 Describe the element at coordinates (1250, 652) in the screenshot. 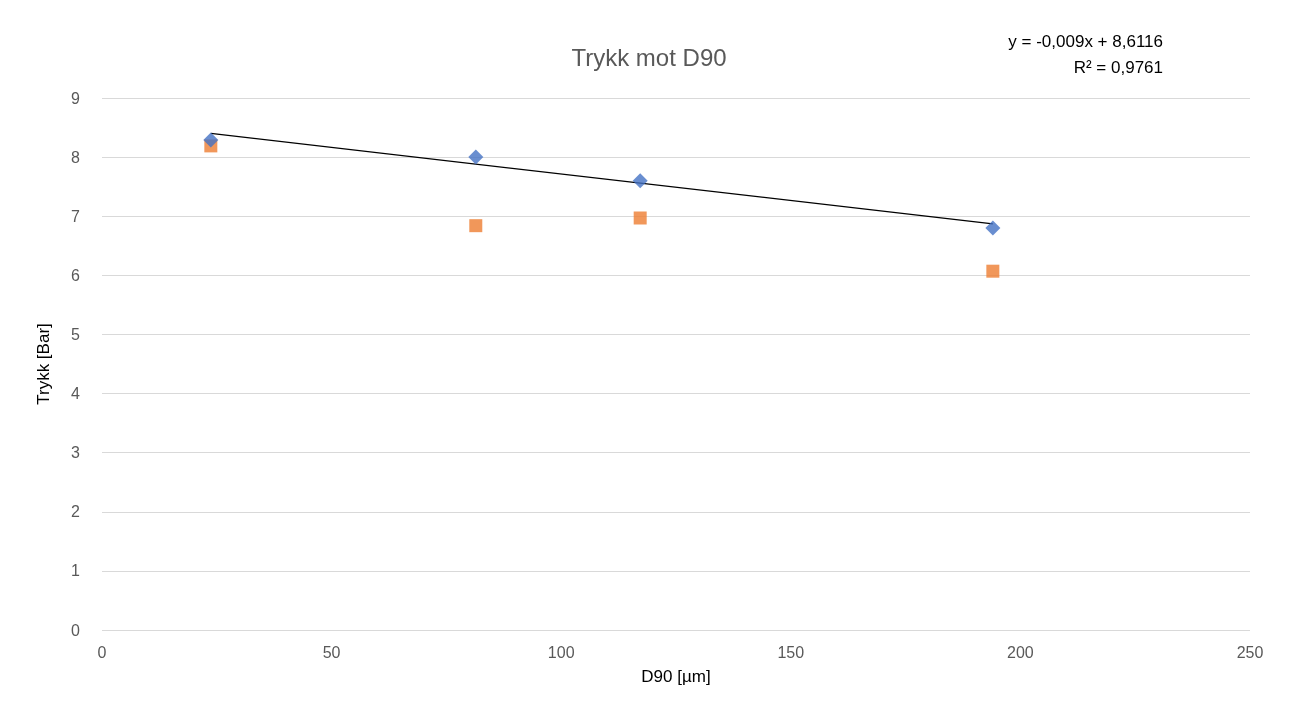

I see `x-tick-label: 250` at that location.